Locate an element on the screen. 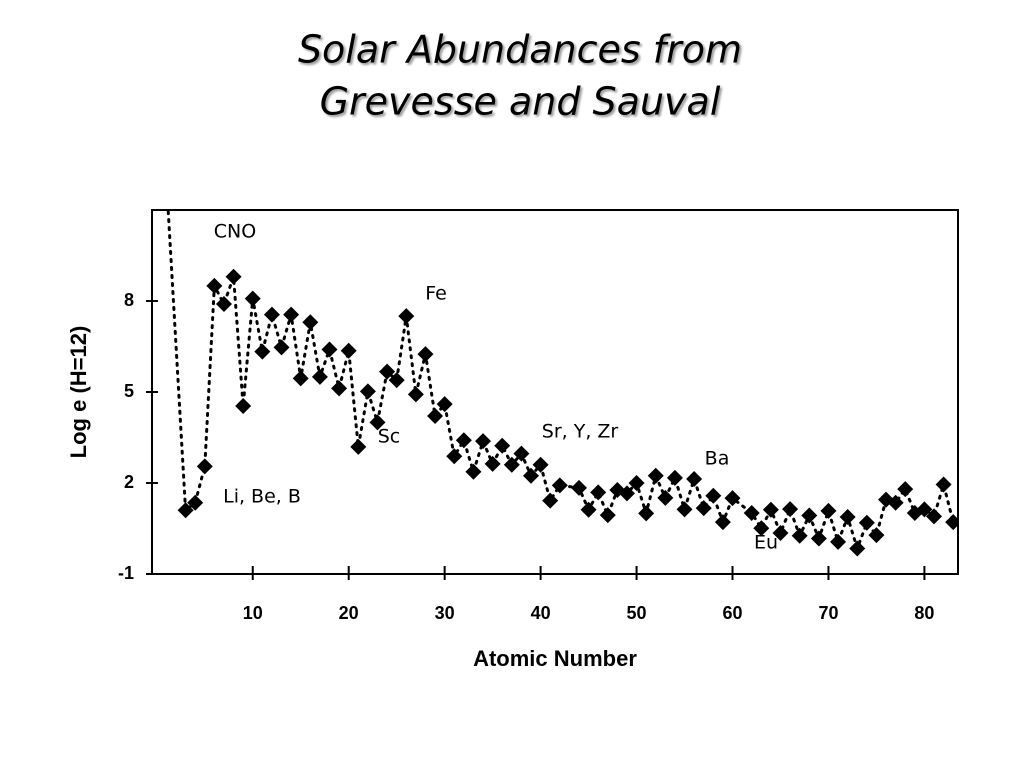  chart-title: Solar Abundances from is located at coordinates (520, 50).